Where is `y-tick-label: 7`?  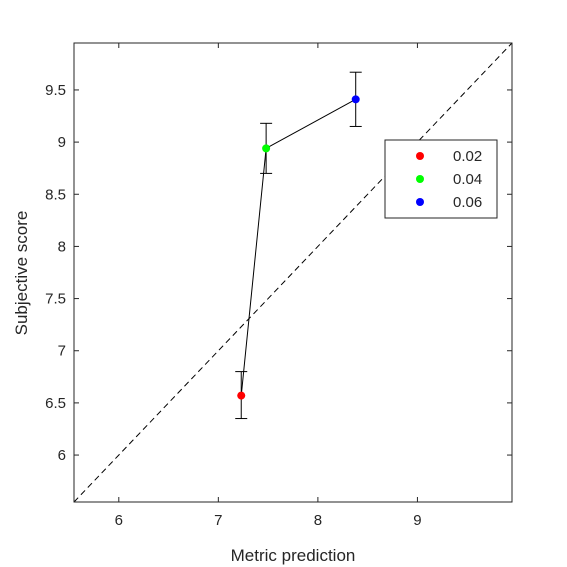 y-tick-label: 7 is located at coordinates (62, 351).